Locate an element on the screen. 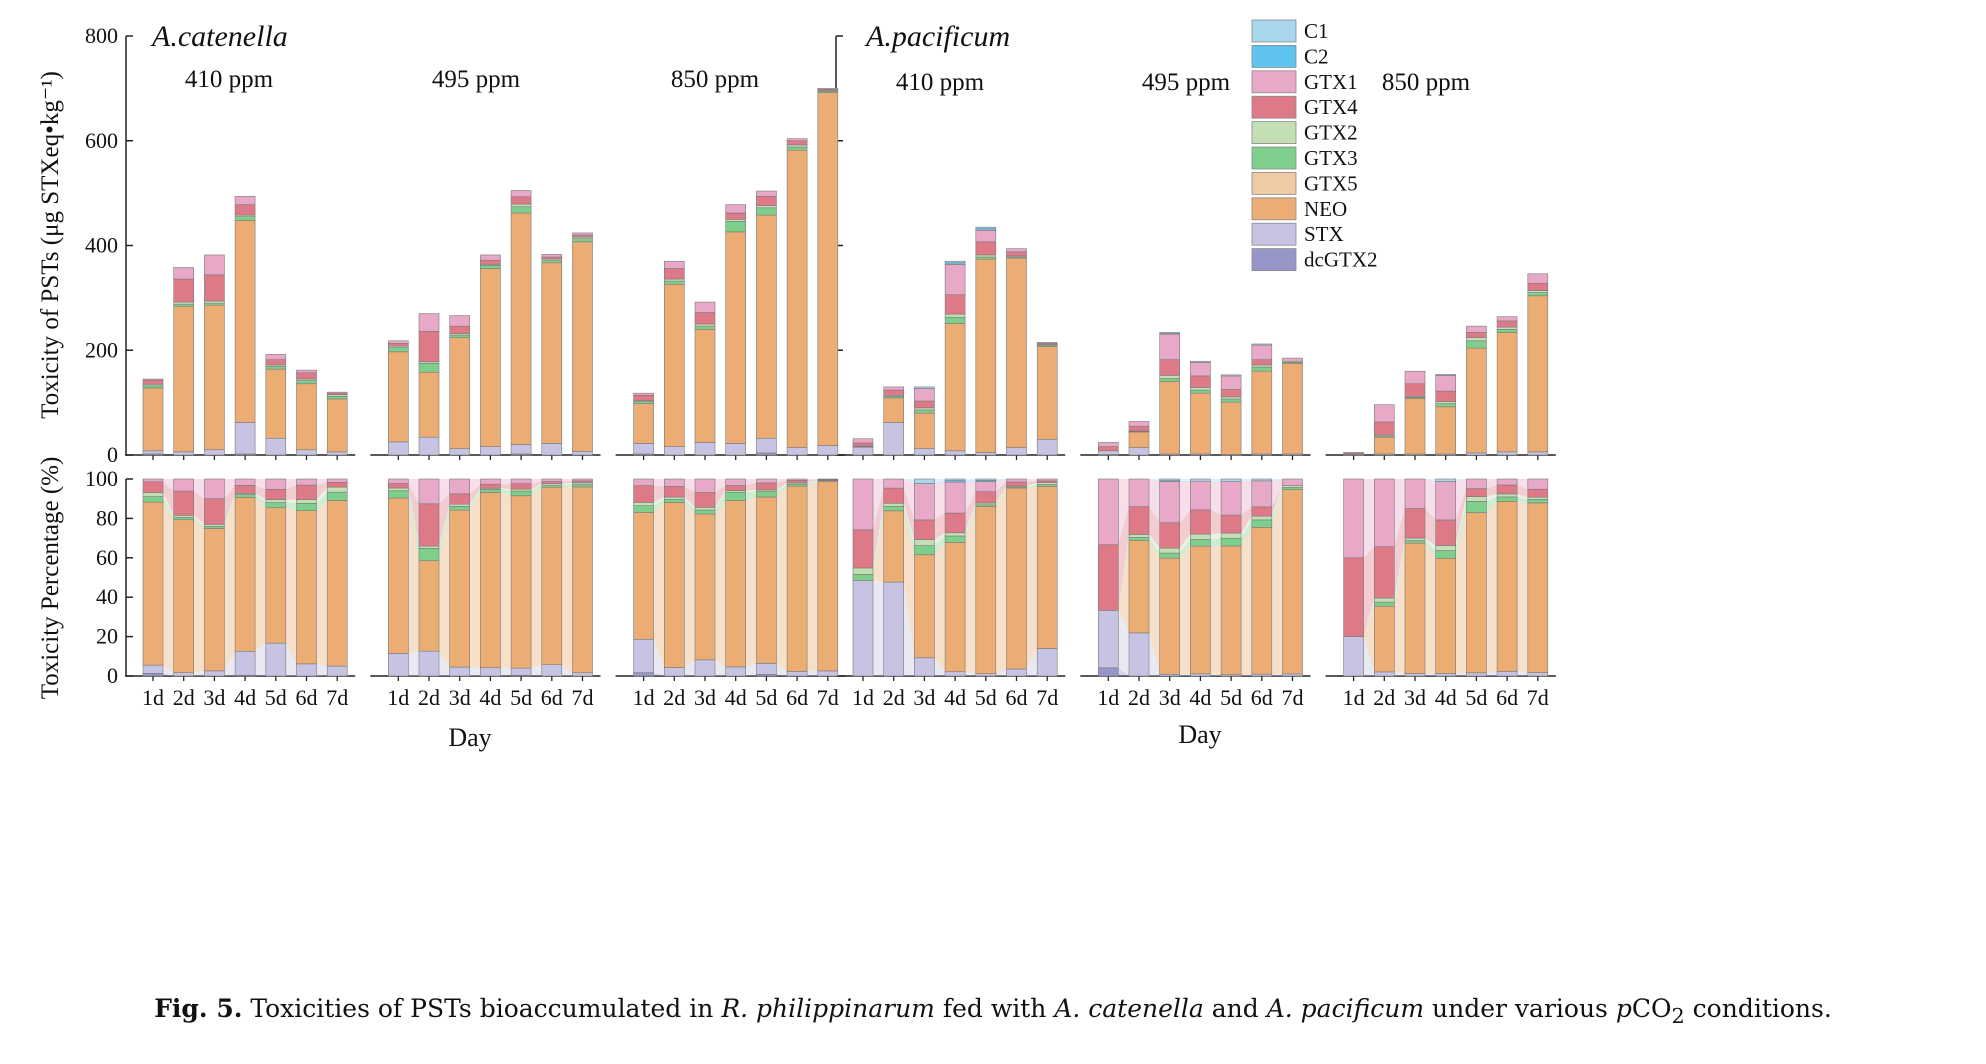 The width and height of the screenshot is (1986, 1064). legend-swatch-C2 is located at coordinates (1274, 56).